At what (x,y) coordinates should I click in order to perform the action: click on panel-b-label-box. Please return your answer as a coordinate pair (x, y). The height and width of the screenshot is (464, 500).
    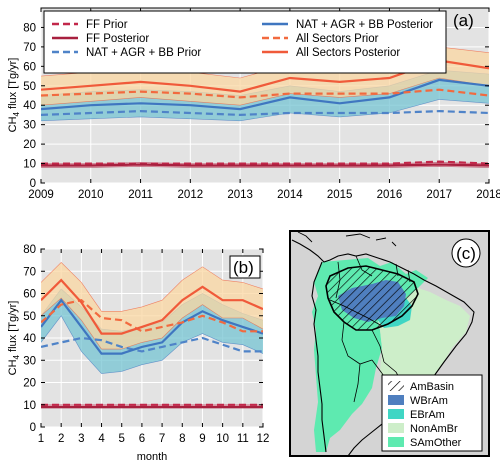
    Looking at the image, I should click on (245, 267).